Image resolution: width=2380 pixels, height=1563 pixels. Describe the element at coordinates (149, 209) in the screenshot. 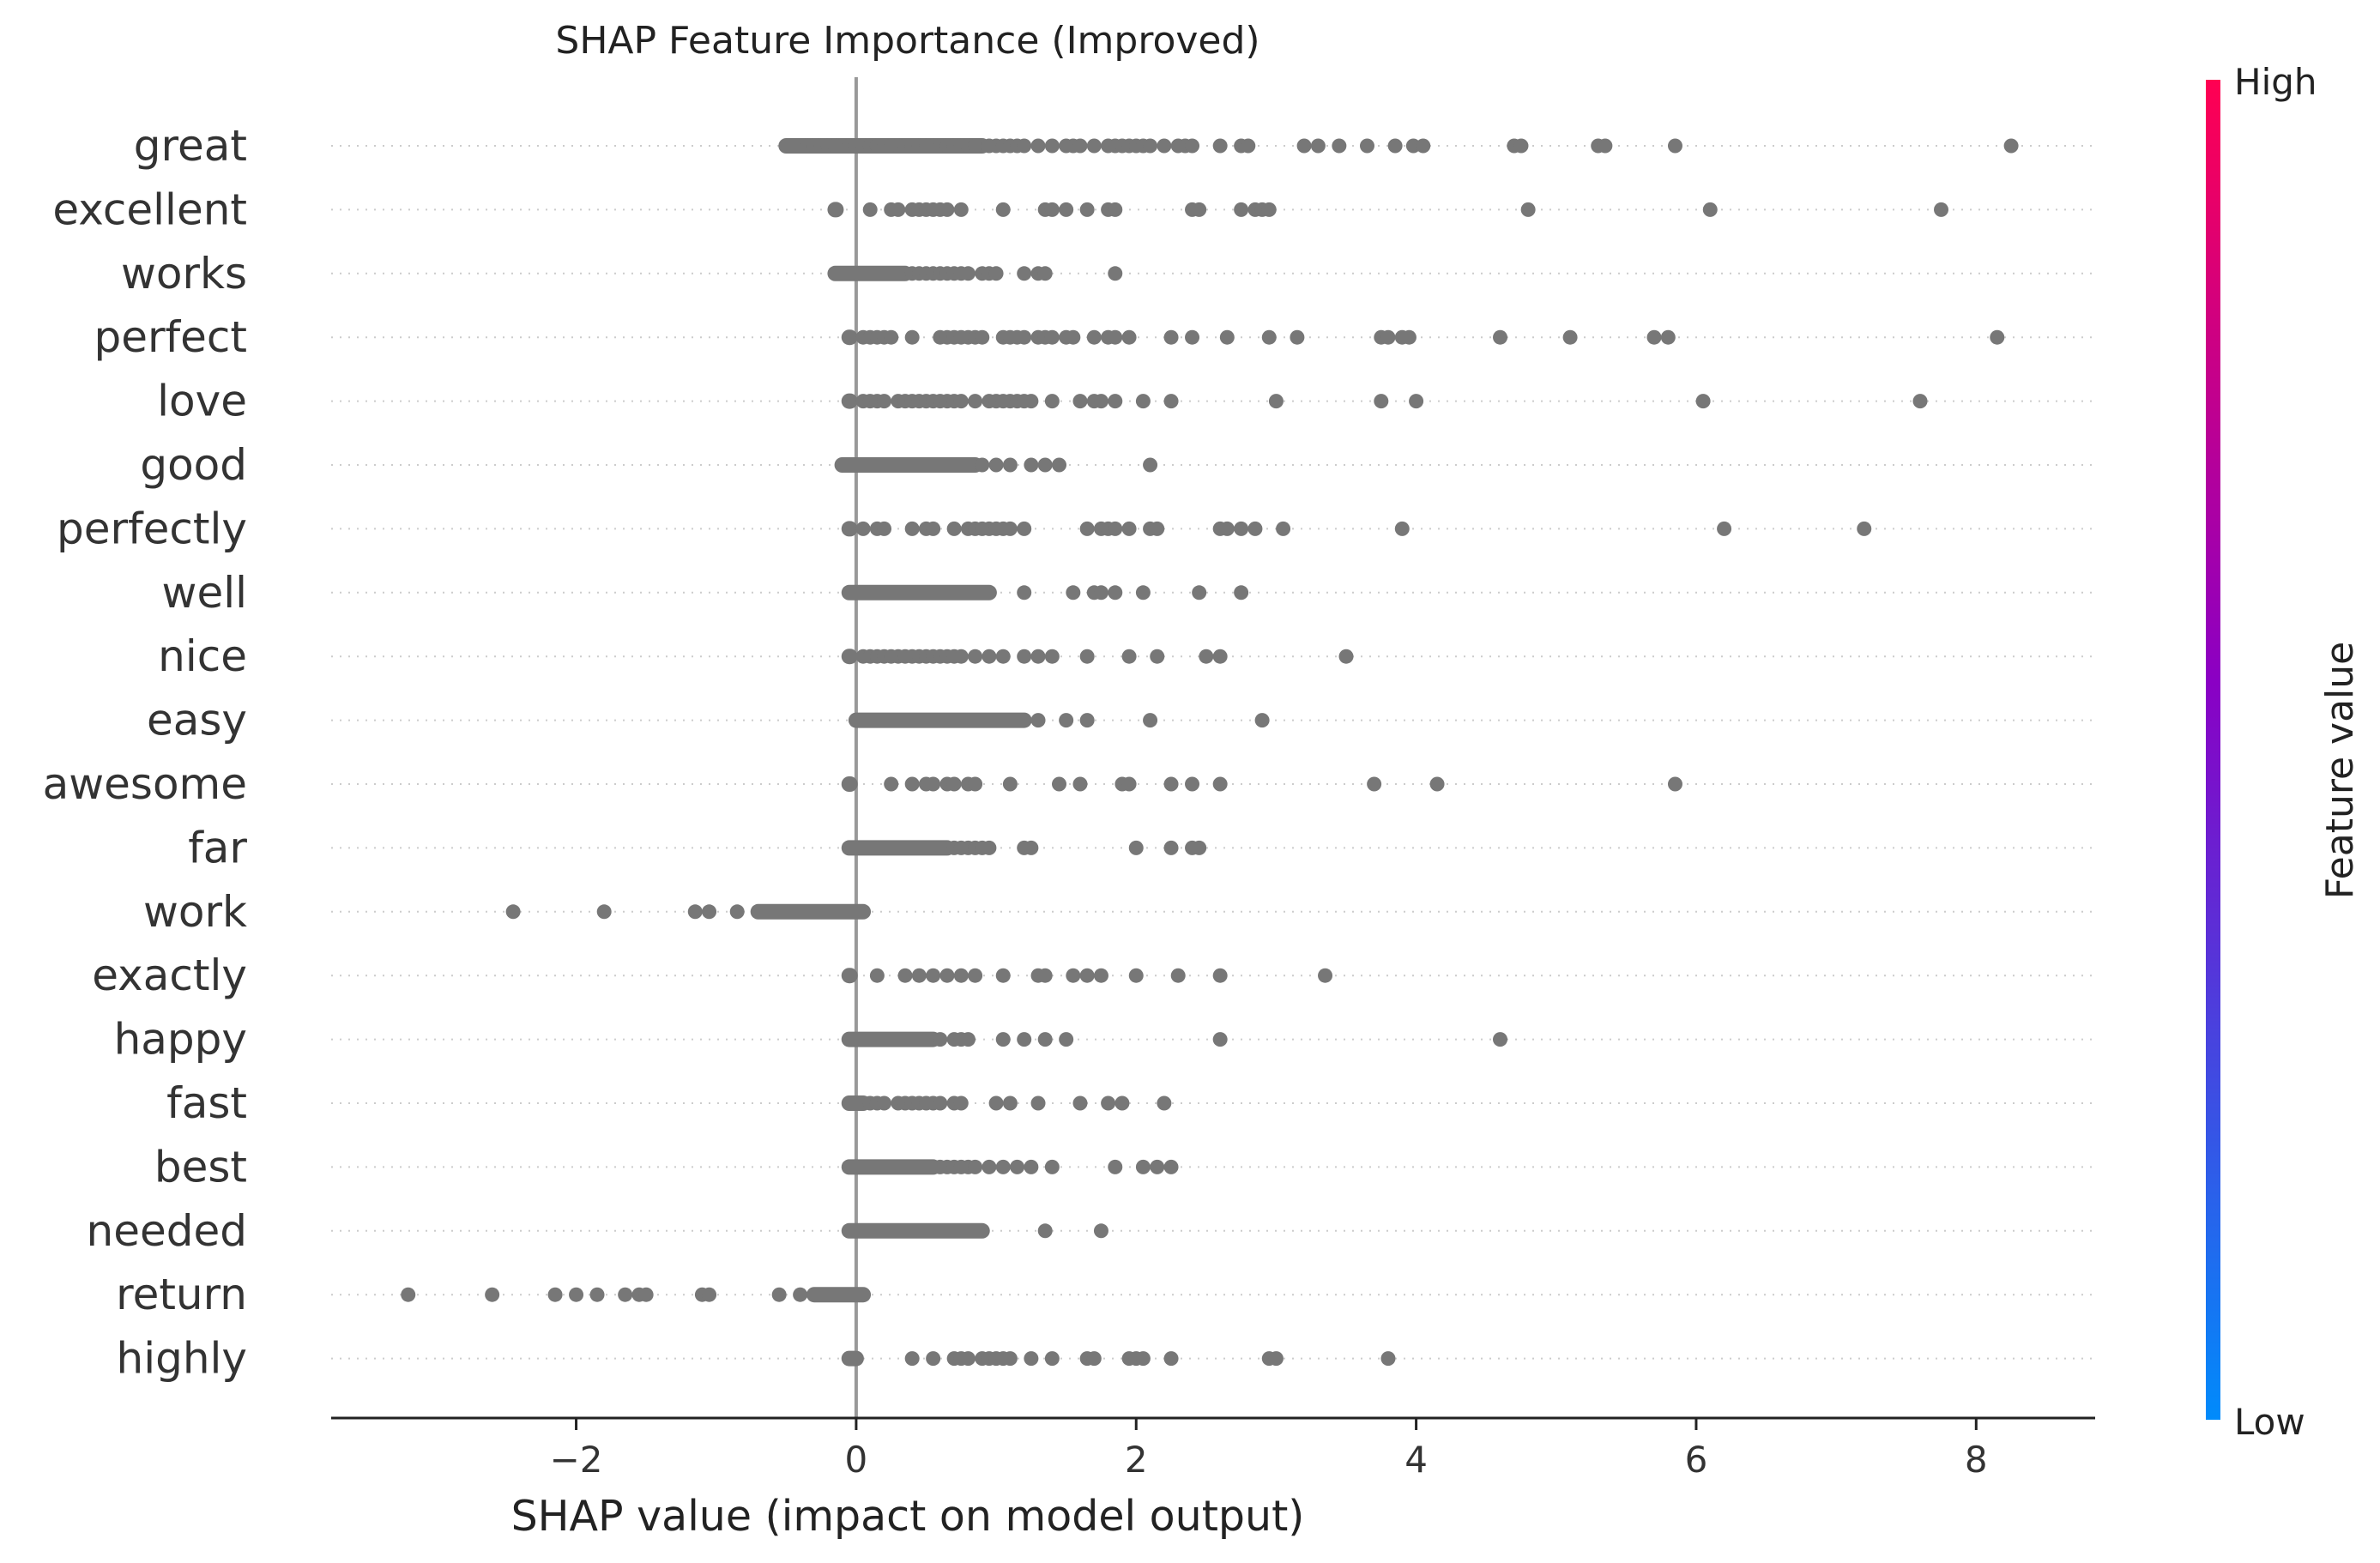

I see `feature-label: excellent` at that location.